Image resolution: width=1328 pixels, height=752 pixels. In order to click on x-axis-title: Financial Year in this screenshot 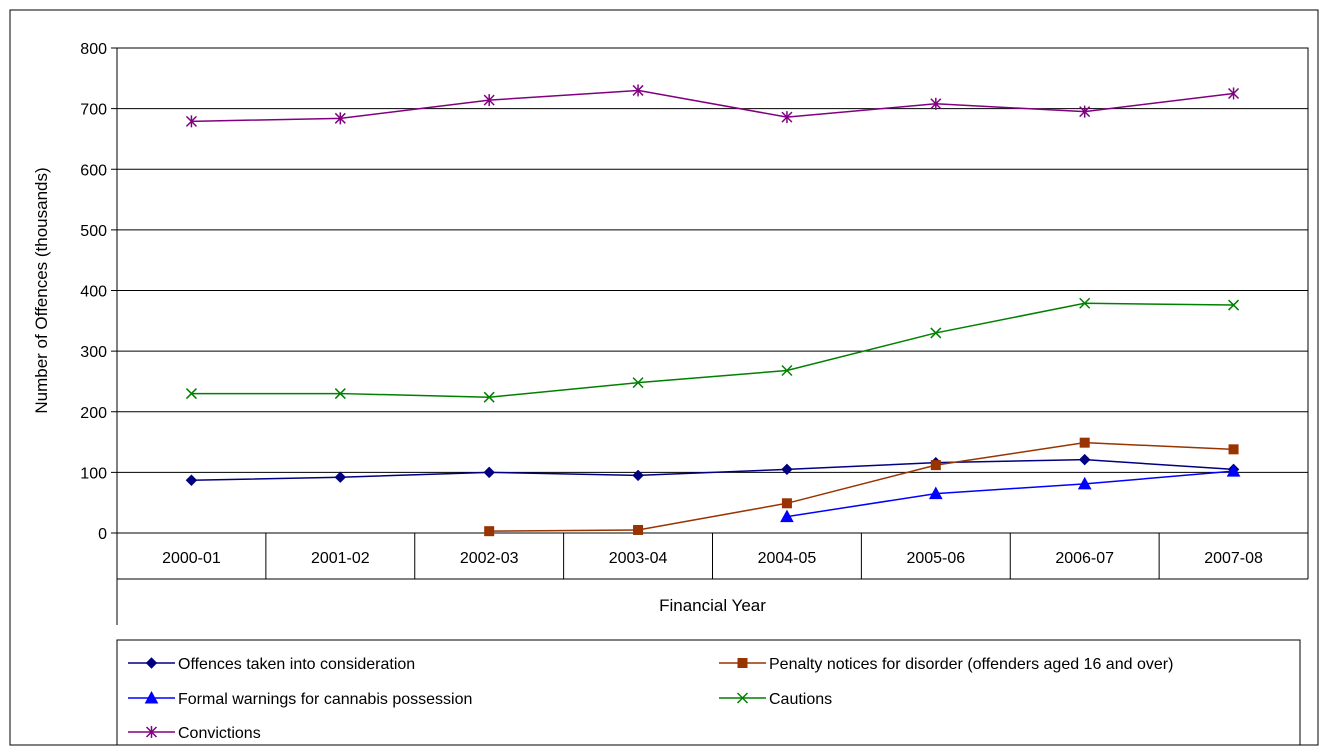, I will do `click(712, 605)`.